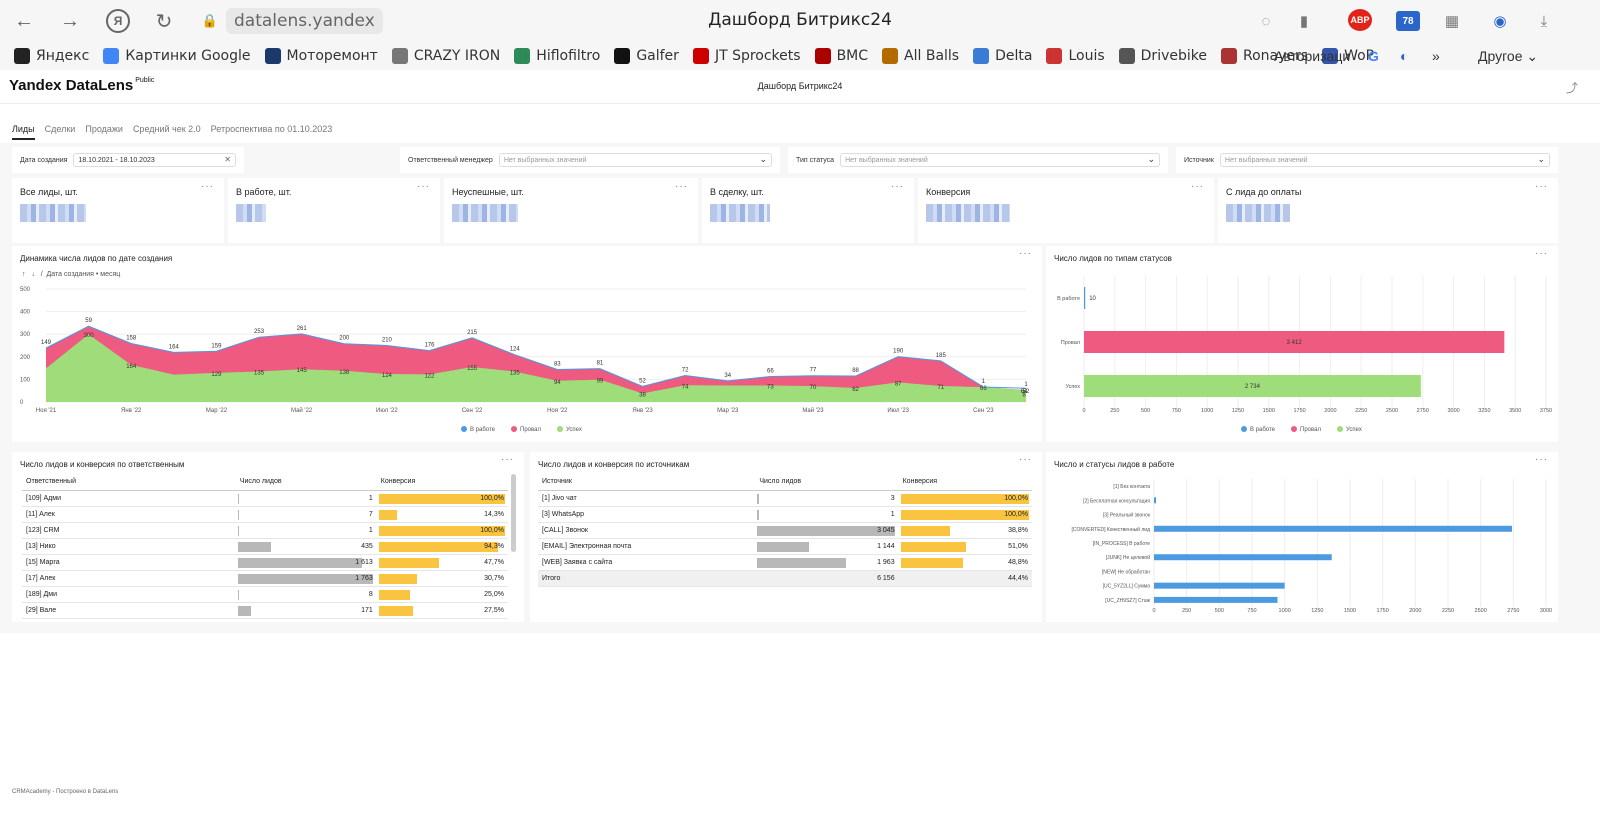  What do you see at coordinates (259, 332) in the screenshot?
I see `data-label: 253` at bounding box center [259, 332].